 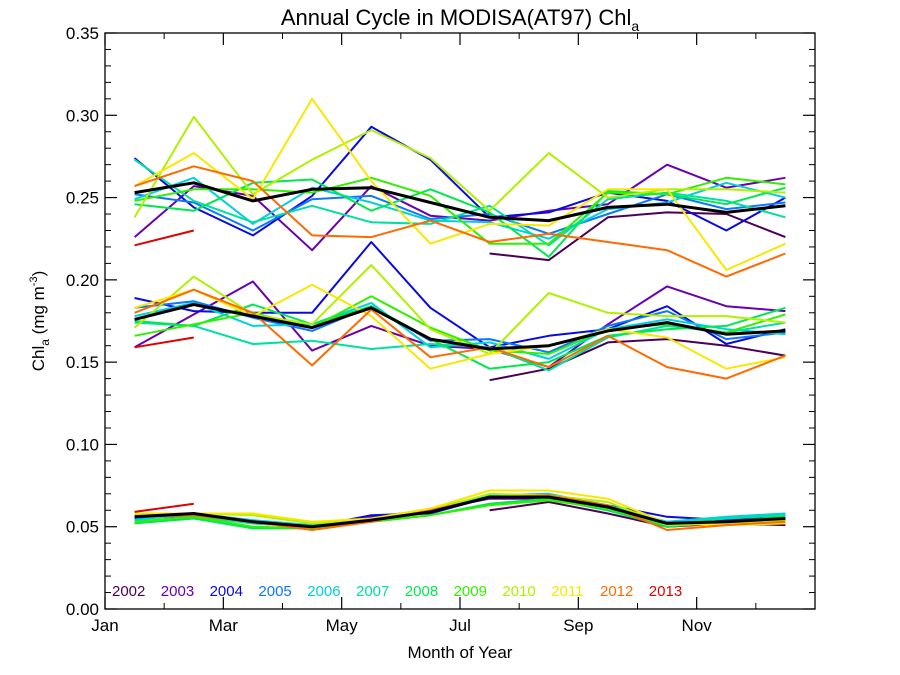 I want to click on series-line-upper-2008, so click(x=460, y=218).